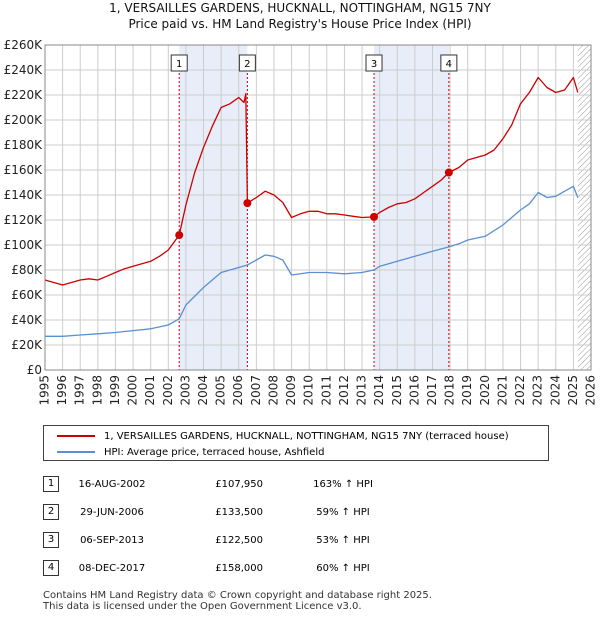 The image size is (600, 620). What do you see at coordinates (34, 370) in the screenshot?
I see `y-tick-label: £0` at bounding box center [34, 370].